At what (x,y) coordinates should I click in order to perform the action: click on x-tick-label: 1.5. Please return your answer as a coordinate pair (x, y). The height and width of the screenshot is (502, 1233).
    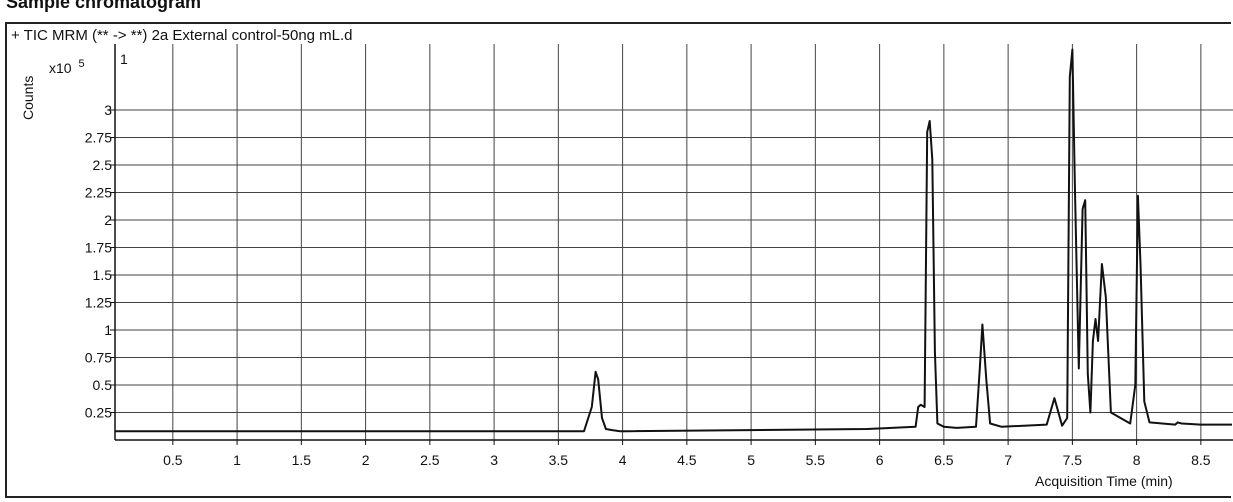
    Looking at the image, I should click on (302, 460).